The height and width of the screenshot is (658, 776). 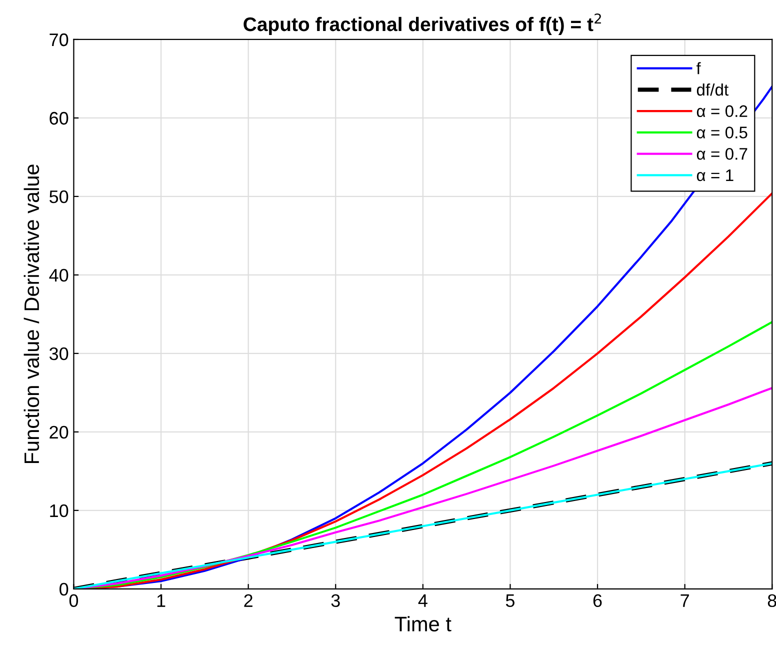 I want to click on x-tick-label: 5, so click(x=510, y=601).